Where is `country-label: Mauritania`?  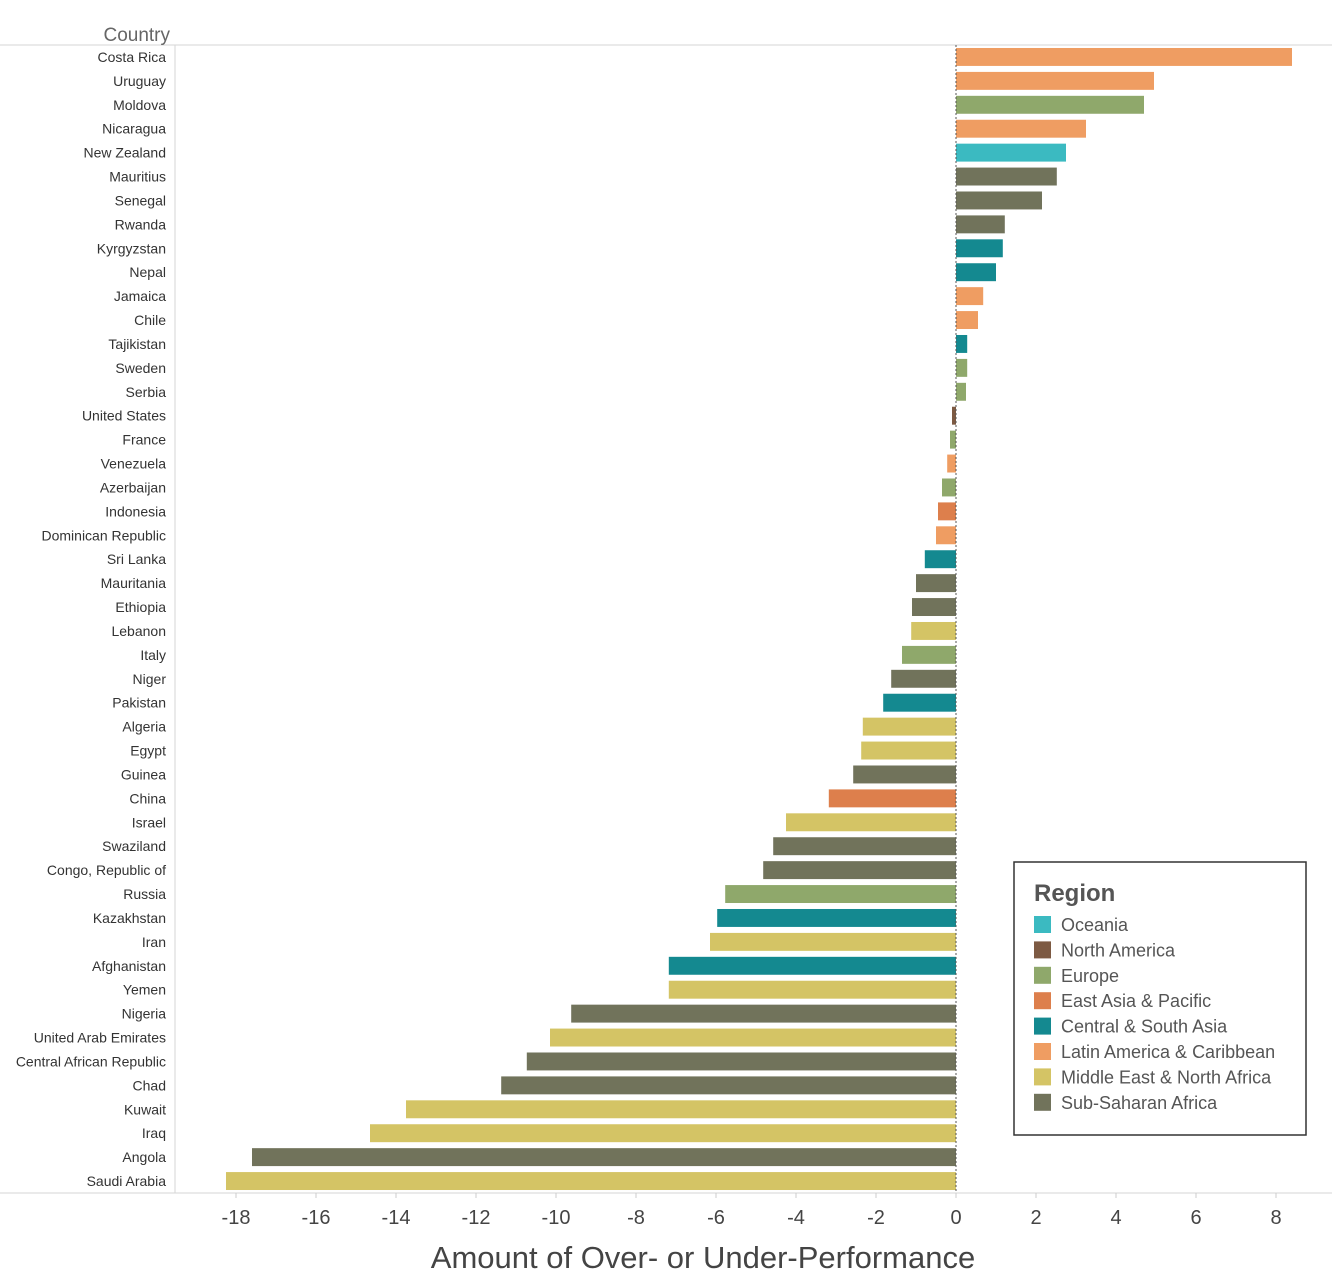
country-label: Mauritania is located at coordinates (134, 583).